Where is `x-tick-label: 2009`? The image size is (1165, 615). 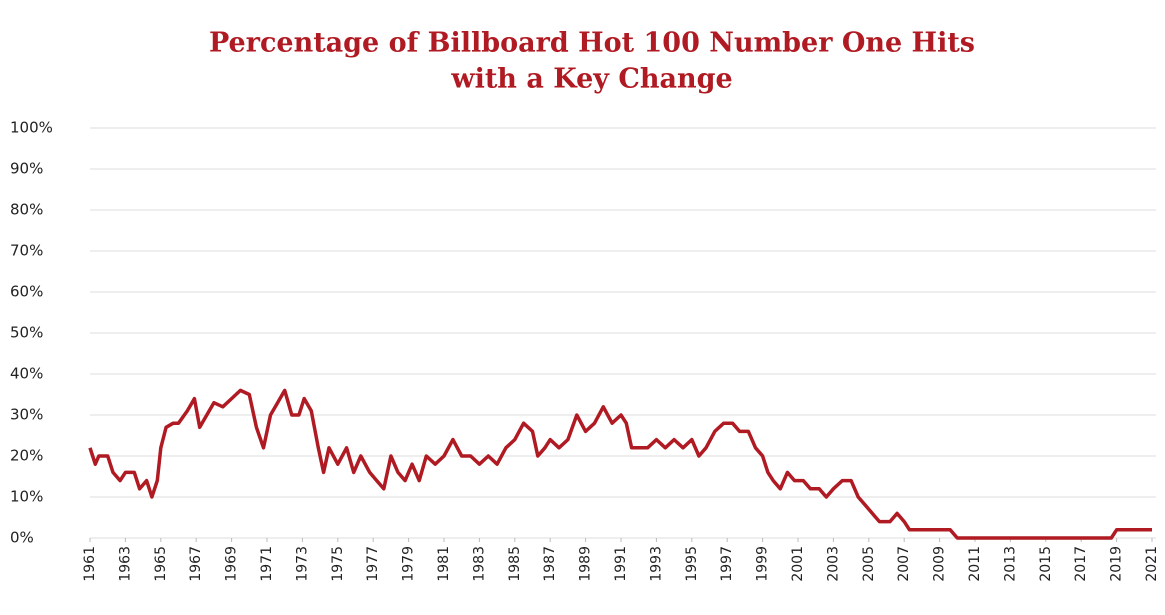
x-tick-label: 2009 is located at coordinates (940, 564).